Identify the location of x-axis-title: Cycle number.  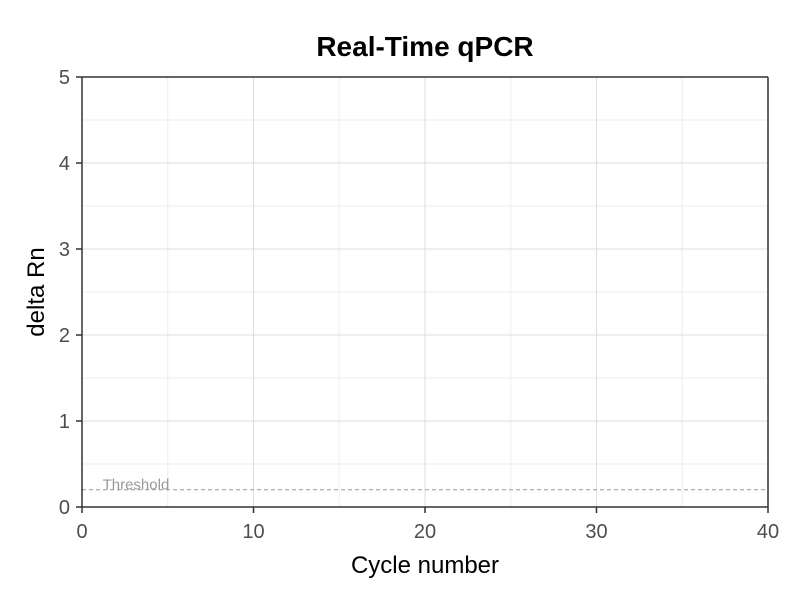
(425, 565).